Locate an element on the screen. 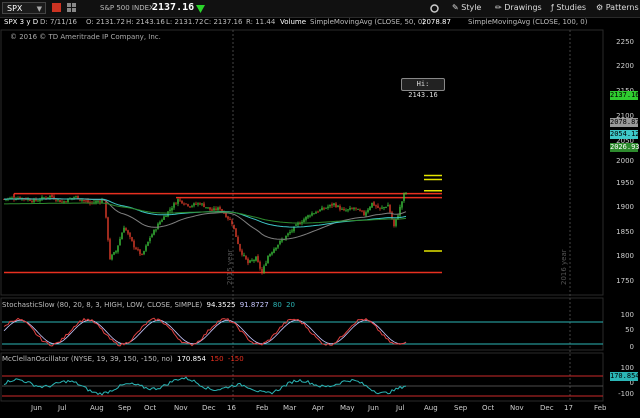  studies-button: ƒ Studies is located at coordinates (568, 7).